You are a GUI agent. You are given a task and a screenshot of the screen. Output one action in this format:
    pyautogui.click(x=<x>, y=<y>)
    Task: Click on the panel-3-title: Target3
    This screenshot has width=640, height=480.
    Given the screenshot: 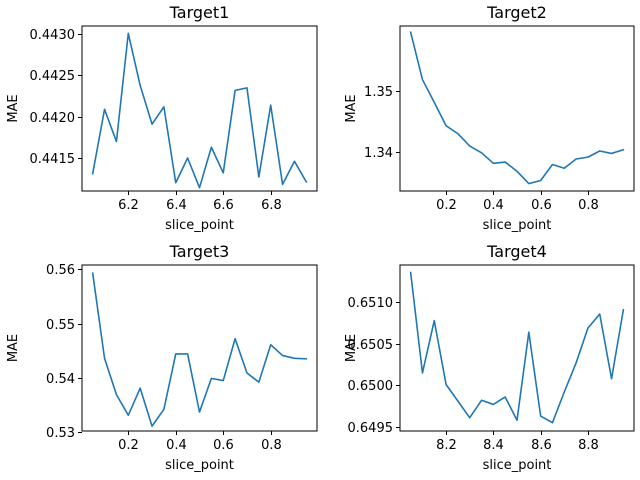 What is the action you would take?
    pyautogui.click(x=199, y=251)
    